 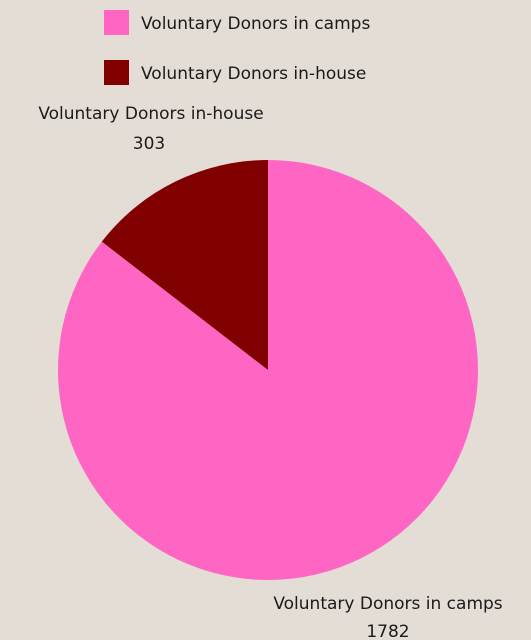 What do you see at coordinates (150, 114) in the screenshot?
I see `data-label-in-house-name: Voluntary Donors in-house` at bounding box center [150, 114].